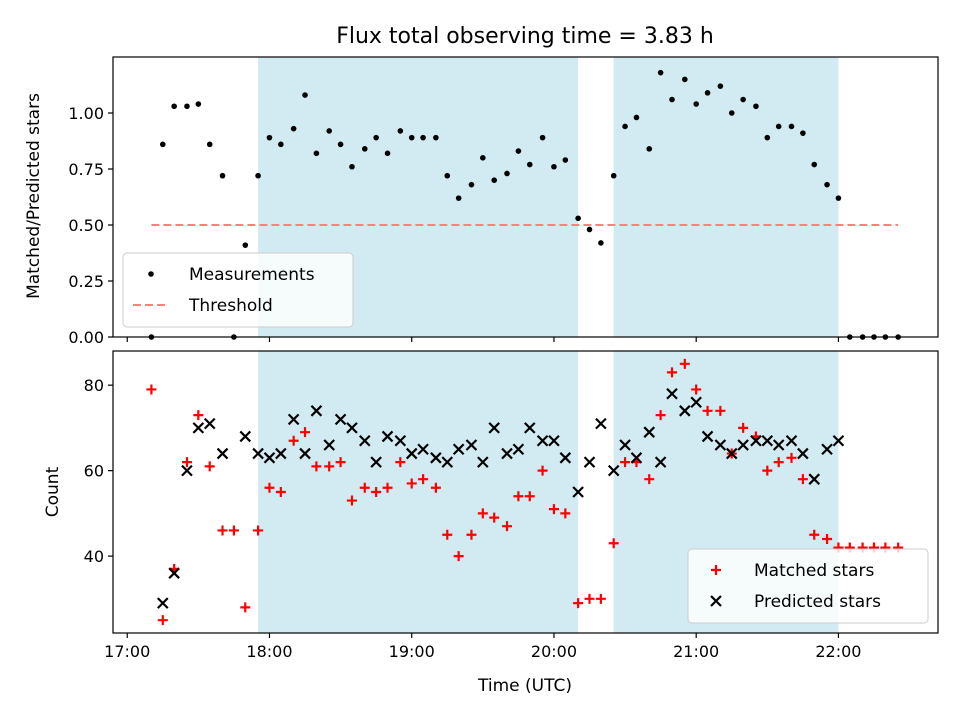 This screenshot has height=720, width=960. What do you see at coordinates (808, 586) in the screenshot?
I see `legend-box` at bounding box center [808, 586].